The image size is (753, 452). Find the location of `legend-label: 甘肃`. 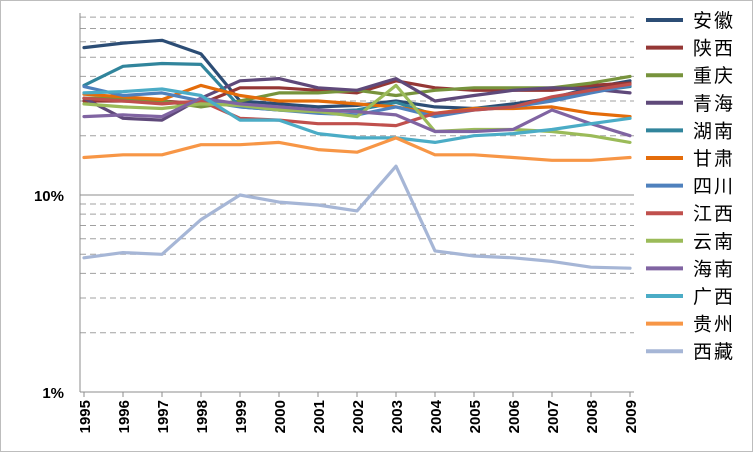

legend-label: 甘肃 is located at coordinates (714, 159).